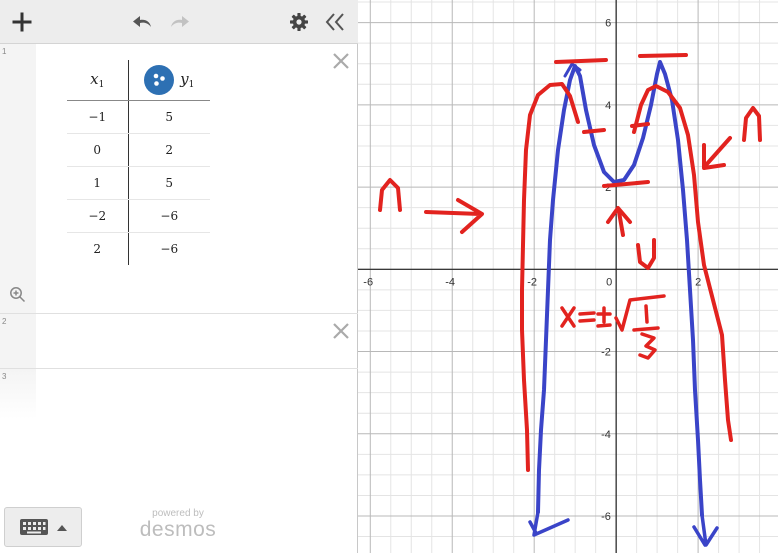 The image size is (778, 553). Describe the element at coordinates (179, 394) in the screenshot. I see `expression-row-3: 3` at that location.